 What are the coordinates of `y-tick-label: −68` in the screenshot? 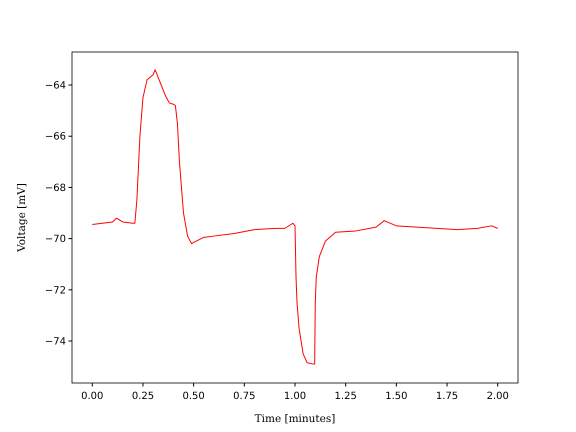 It's located at (55, 188).